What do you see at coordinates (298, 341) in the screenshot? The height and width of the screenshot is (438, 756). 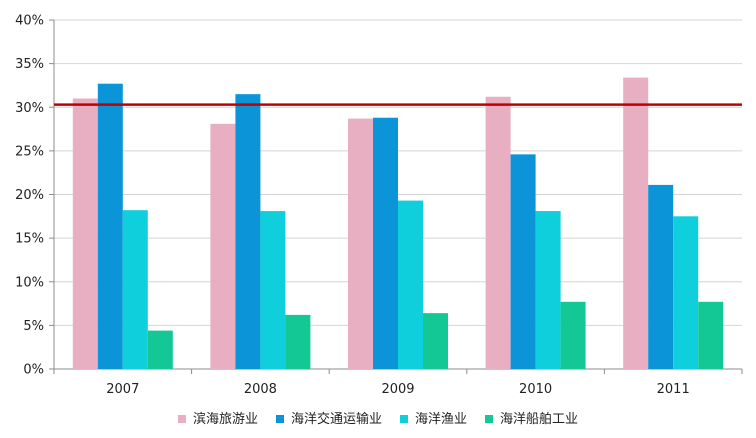 I see `bar-4-2008` at bounding box center [298, 341].